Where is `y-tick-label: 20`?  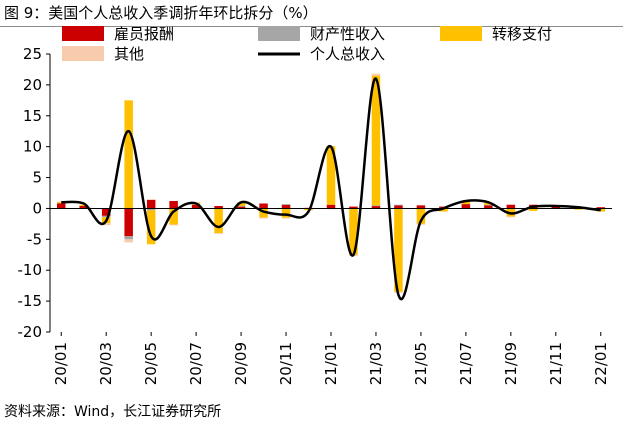
y-tick-label: 20 is located at coordinates (32, 85).